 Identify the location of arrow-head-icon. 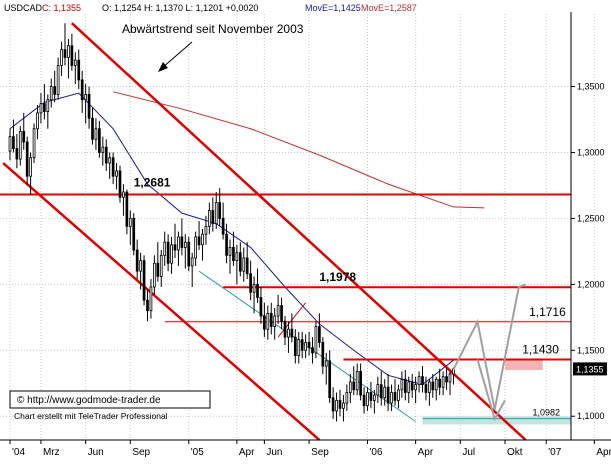
(163, 67).